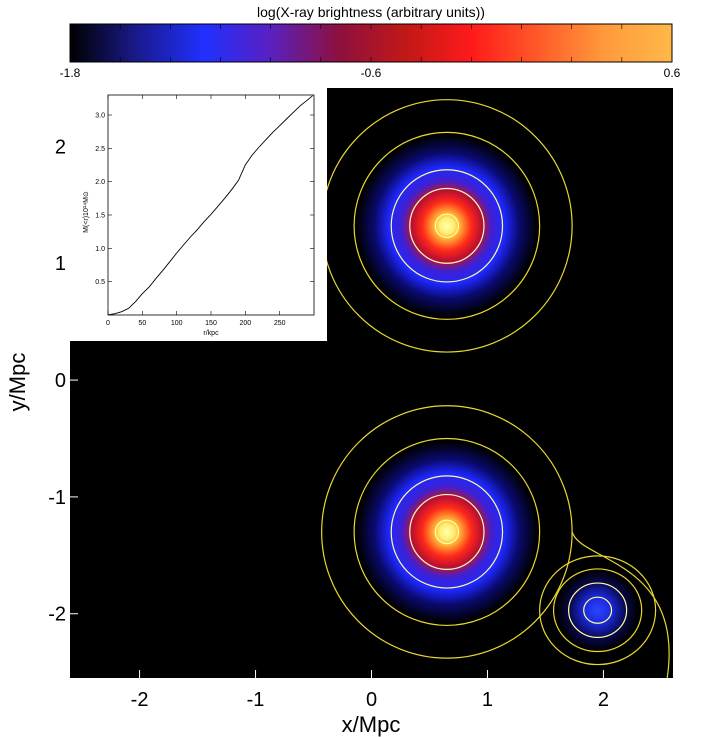  I want to click on y-tick-label: -2, so click(57, 615).